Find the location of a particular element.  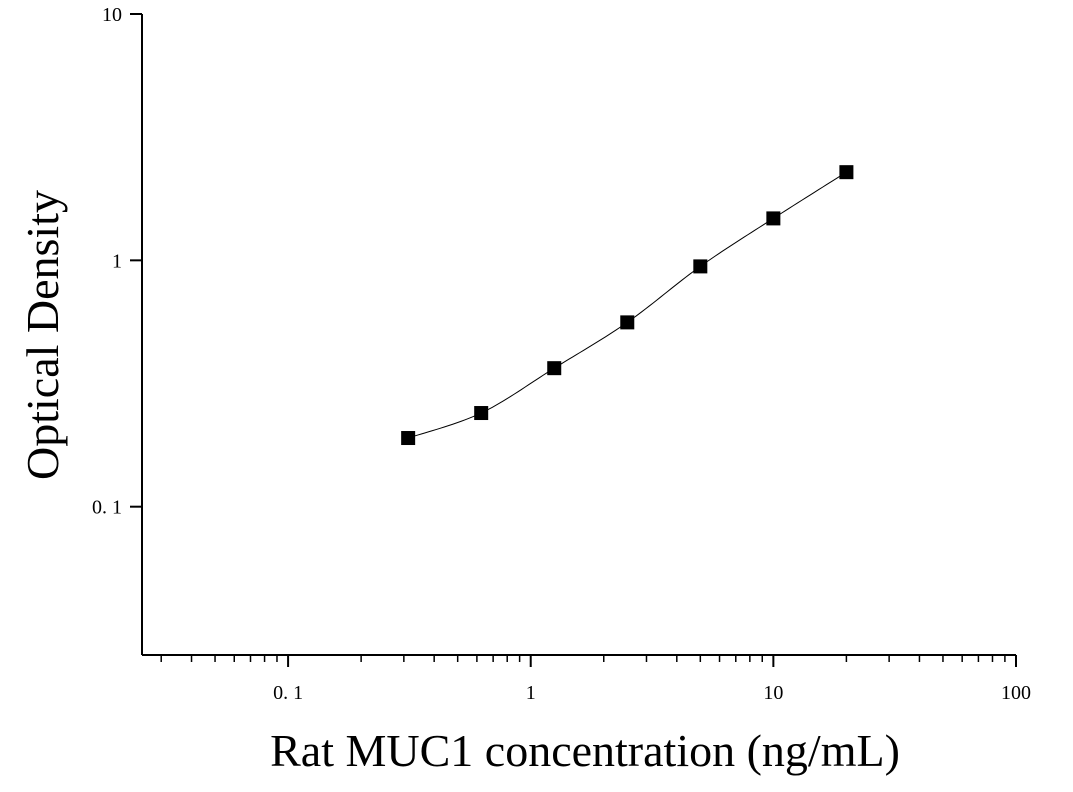

data-points is located at coordinates (627, 305).